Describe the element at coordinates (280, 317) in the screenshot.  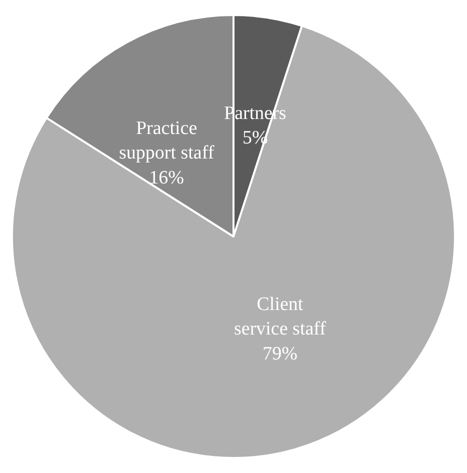
I see `slice-label: Client service staff` at that location.